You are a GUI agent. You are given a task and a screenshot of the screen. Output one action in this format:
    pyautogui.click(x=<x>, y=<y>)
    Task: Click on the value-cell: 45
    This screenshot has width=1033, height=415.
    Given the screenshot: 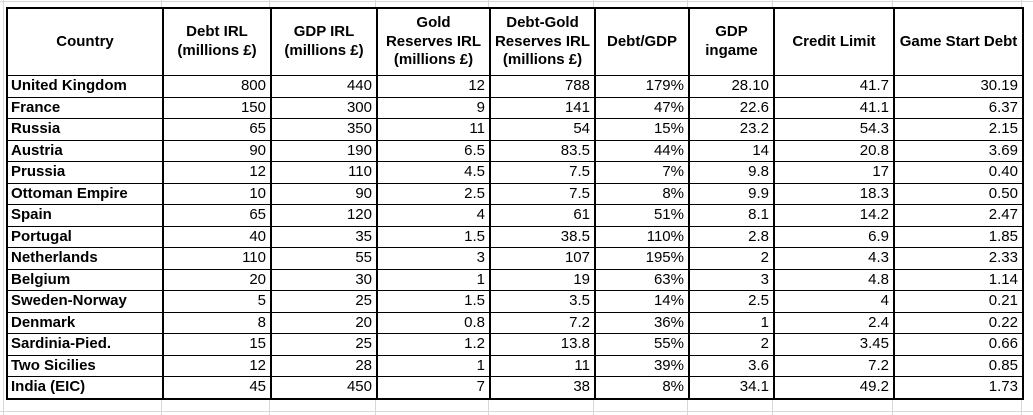 What is the action you would take?
    pyautogui.click(x=217, y=388)
    